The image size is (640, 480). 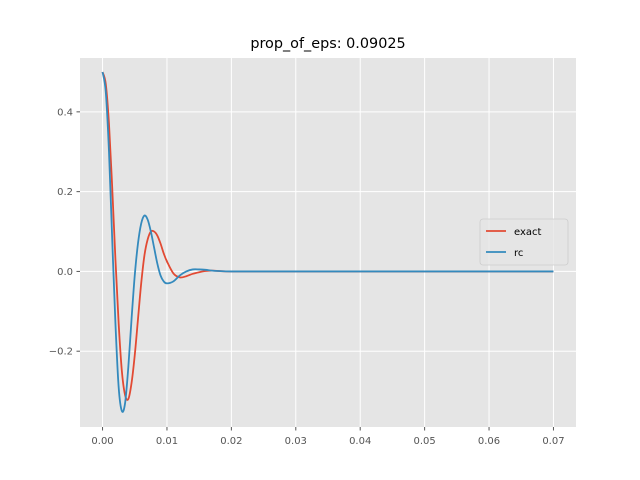 I want to click on legend-box, so click(x=524, y=242).